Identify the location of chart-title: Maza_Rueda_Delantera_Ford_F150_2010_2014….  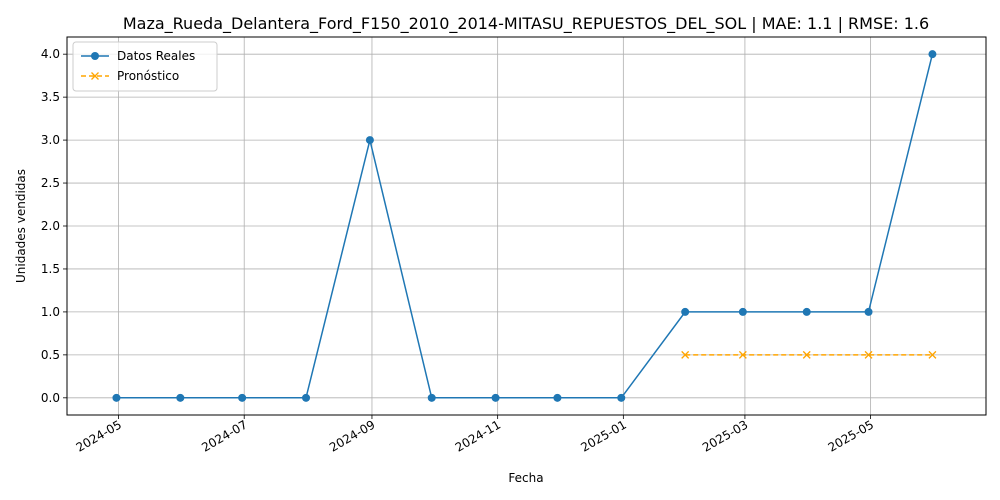
(526, 24).